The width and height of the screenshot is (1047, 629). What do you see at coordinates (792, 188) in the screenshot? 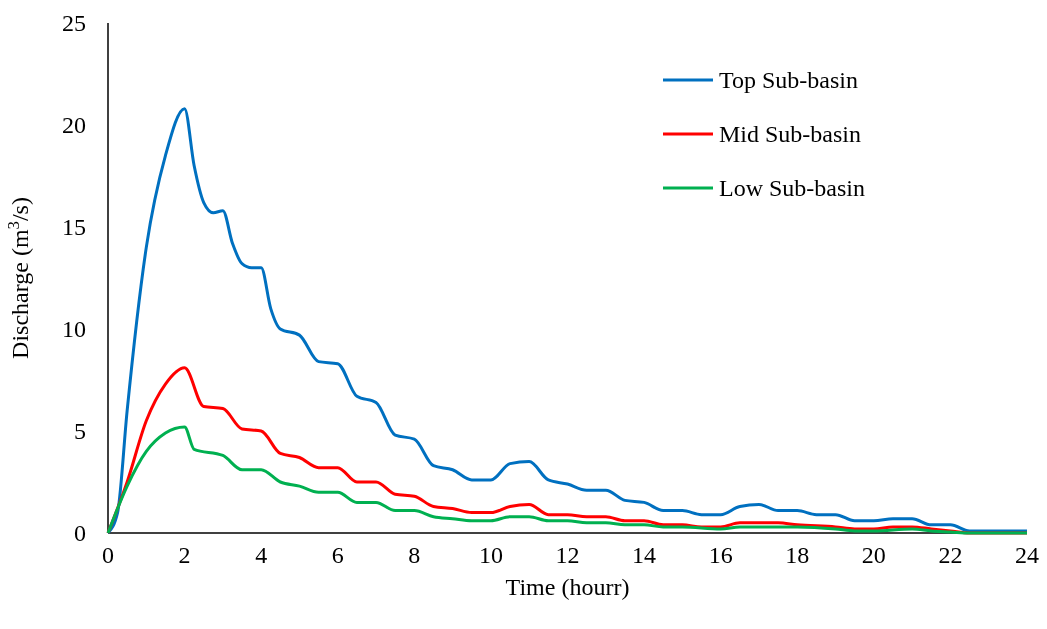
I see `legend-label: Low Sub-basin` at bounding box center [792, 188].